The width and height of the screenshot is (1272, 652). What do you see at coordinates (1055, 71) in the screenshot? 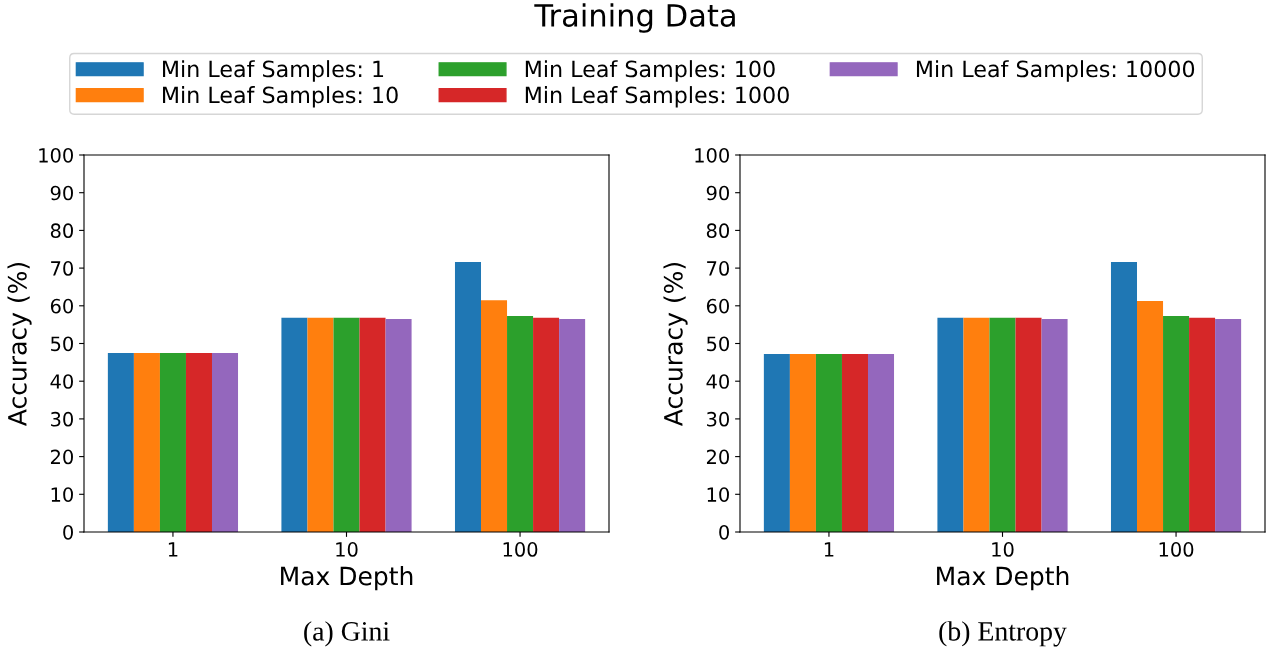
I see `legend-label: Min Leaf Samples: 10000` at bounding box center [1055, 71].